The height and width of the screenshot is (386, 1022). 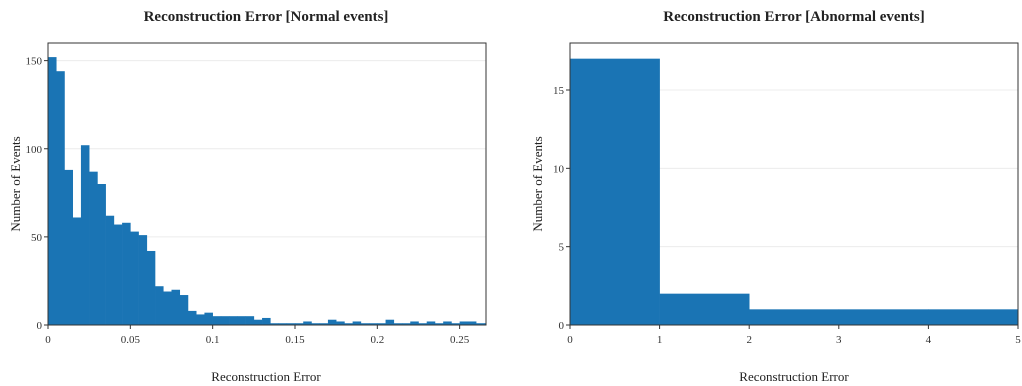 I want to click on chart-title: Reconstruction Error [Normal events], so click(x=266, y=17).